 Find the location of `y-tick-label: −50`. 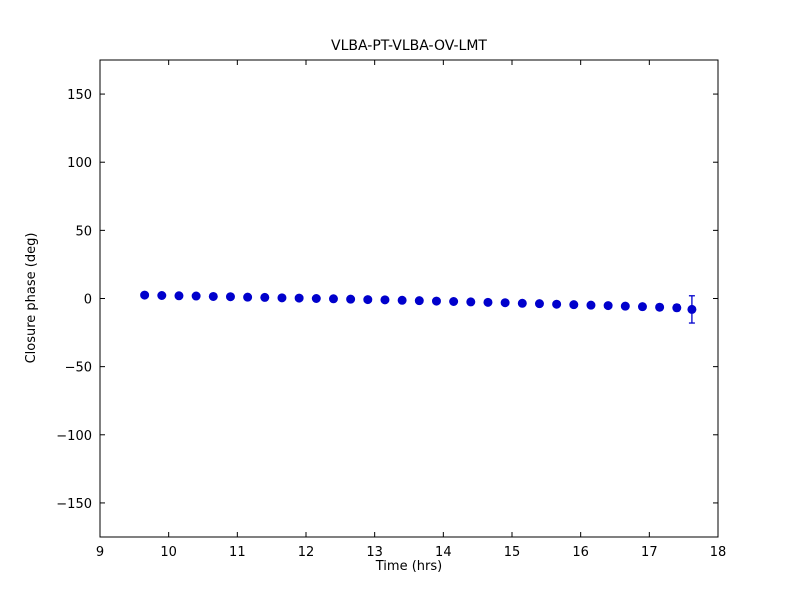

y-tick-label: −50 is located at coordinates (78, 368).